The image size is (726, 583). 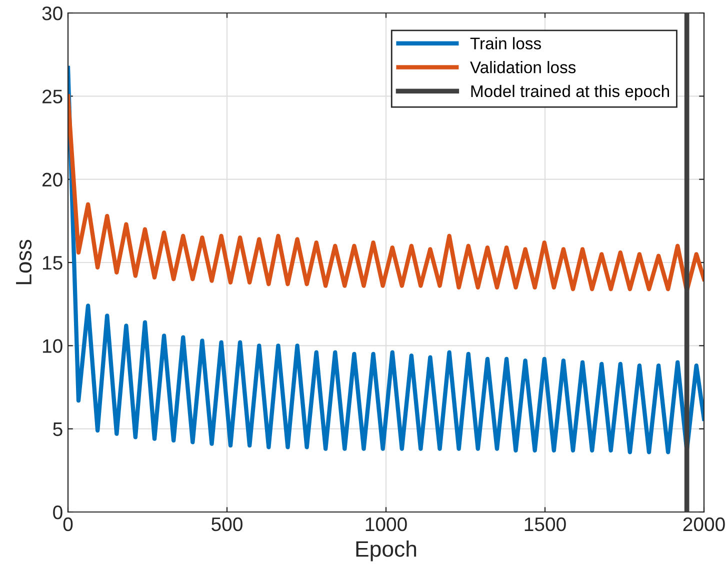 What do you see at coordinates (386, 524) in the screenshot?
I see `x-tick-label: 1000` at bounding box center [386, 524].